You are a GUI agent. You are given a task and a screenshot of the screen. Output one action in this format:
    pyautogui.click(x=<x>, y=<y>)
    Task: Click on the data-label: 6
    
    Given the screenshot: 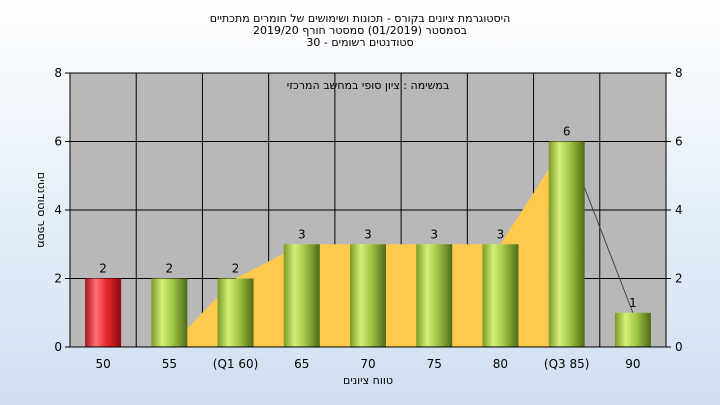 What is the action you would take?
    pyautogui.click(x=567, y=132)
    